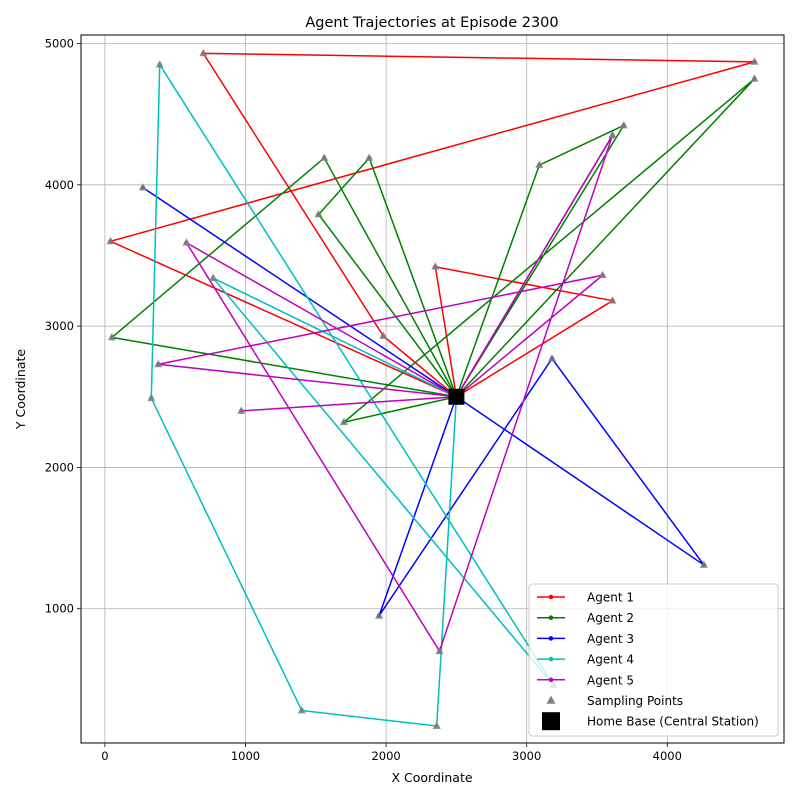 Image resolution: width=800 pixels, height=800 pixels. Describe the element at coordinates (610, 598) in the screenshot. I see `legend-label: Agent 1` at that location.